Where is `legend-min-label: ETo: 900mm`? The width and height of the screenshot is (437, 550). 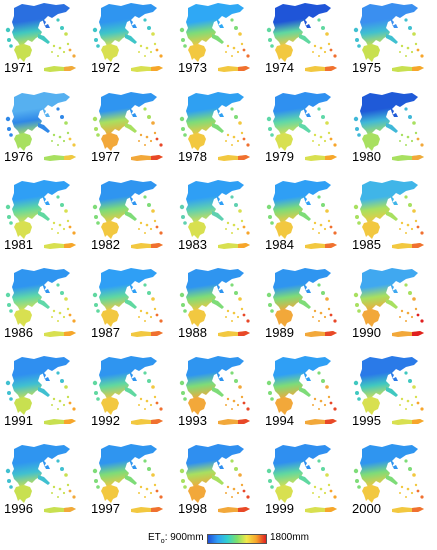
legend-min-label: ETo: 900mm is located at coordinates (176, 538).